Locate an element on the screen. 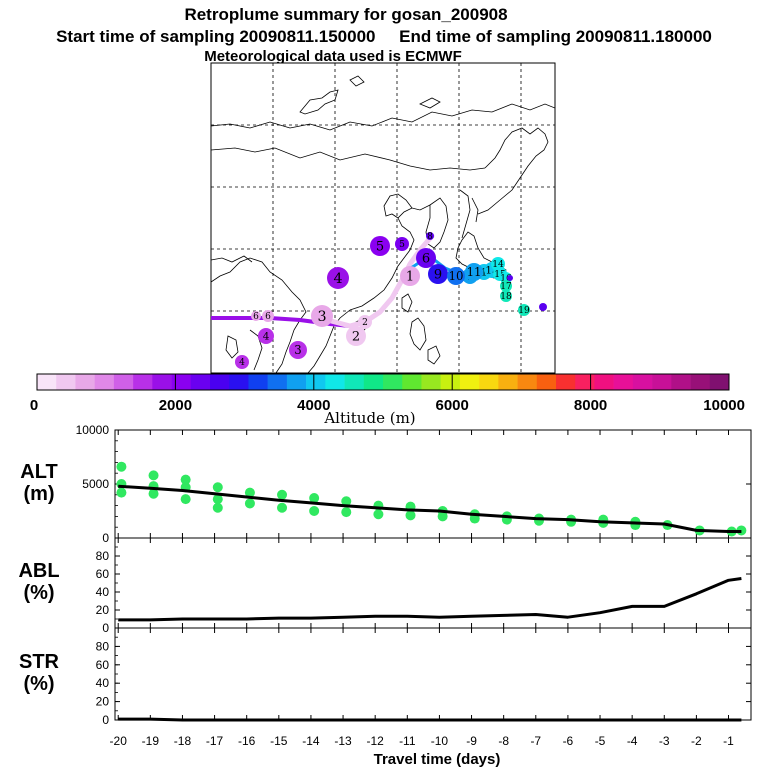 Image resolution: width=768 pixels, height=768 pixels. map-marker: 18 is located at coordinates (506, 296).